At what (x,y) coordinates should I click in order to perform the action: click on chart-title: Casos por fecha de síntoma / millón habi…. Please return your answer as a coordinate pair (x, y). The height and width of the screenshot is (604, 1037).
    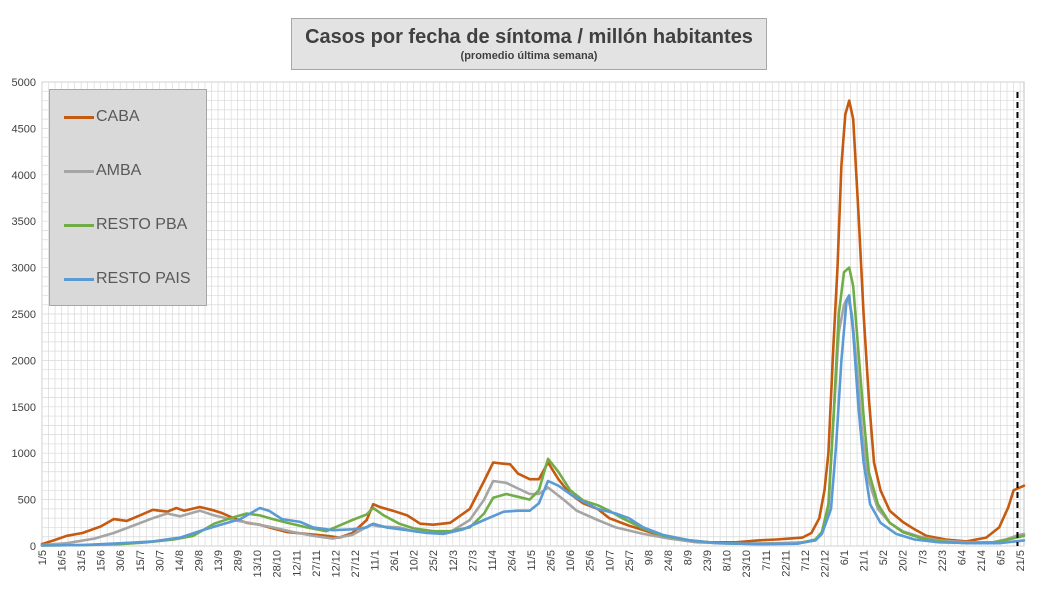
    Looking at the image, I should click on (529, 37).